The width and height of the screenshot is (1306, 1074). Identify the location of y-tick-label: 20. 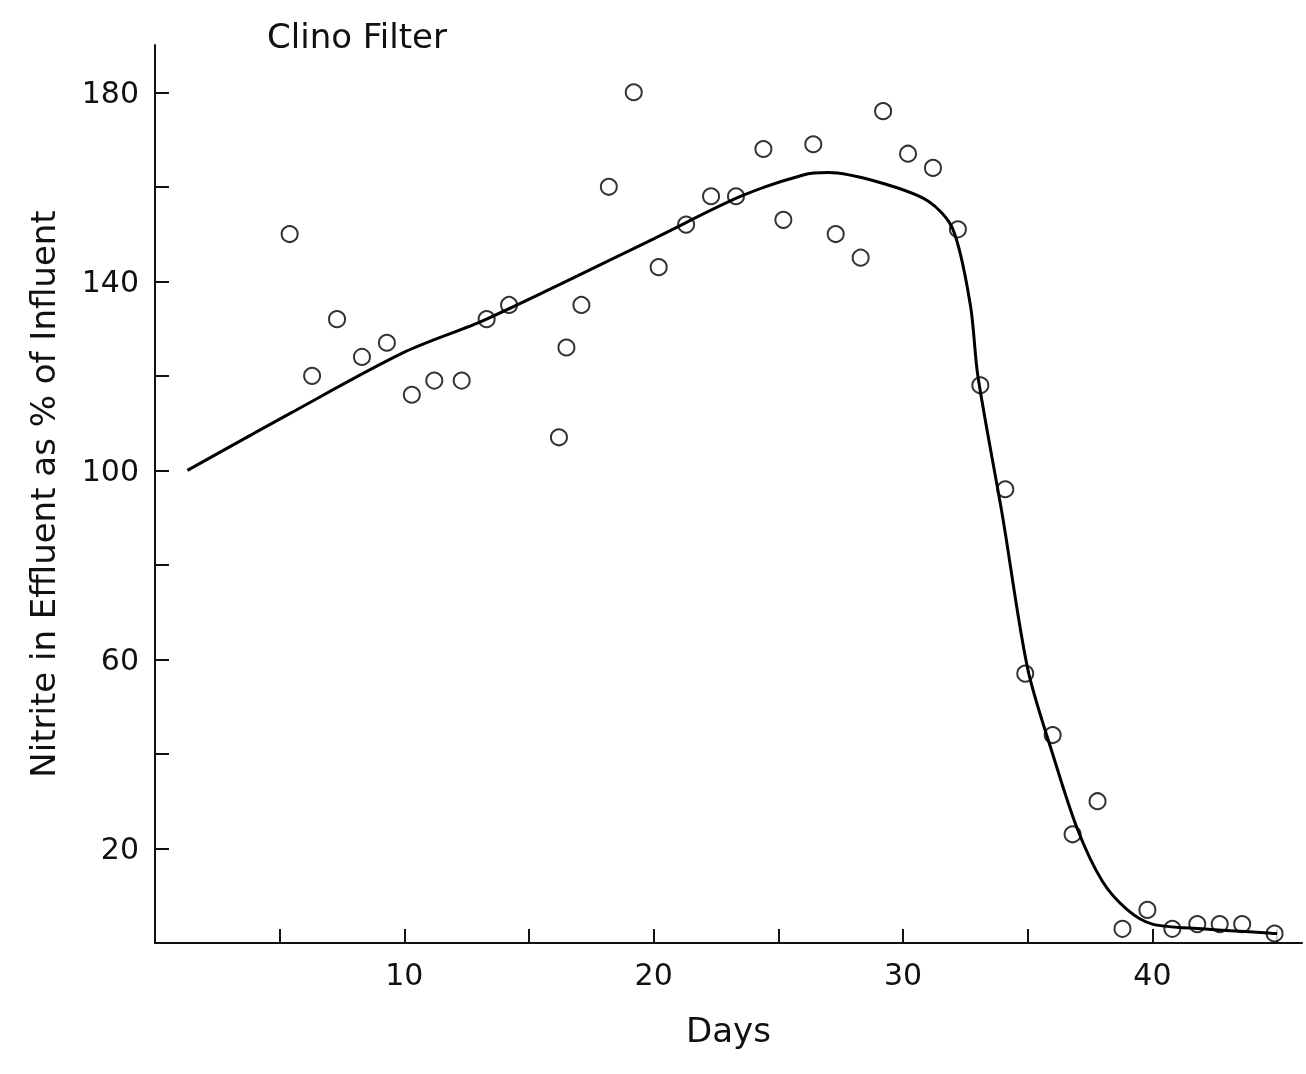
(119, 848).